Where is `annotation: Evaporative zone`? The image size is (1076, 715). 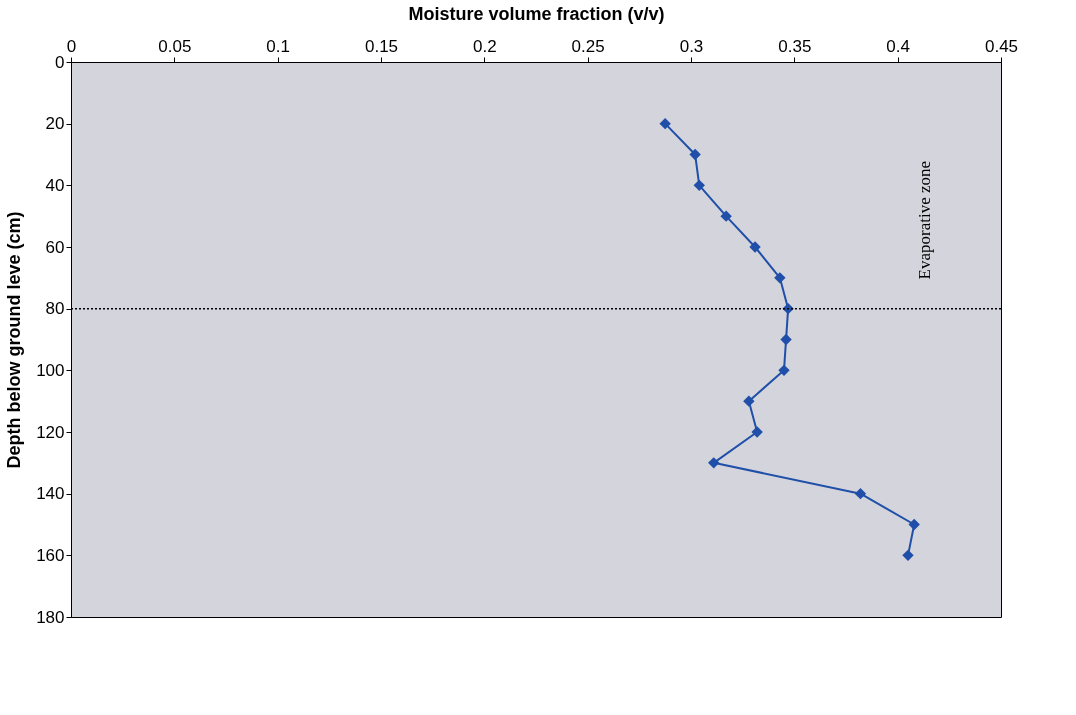
annotation: Evaporative zone is located at coordinates (924, 220).